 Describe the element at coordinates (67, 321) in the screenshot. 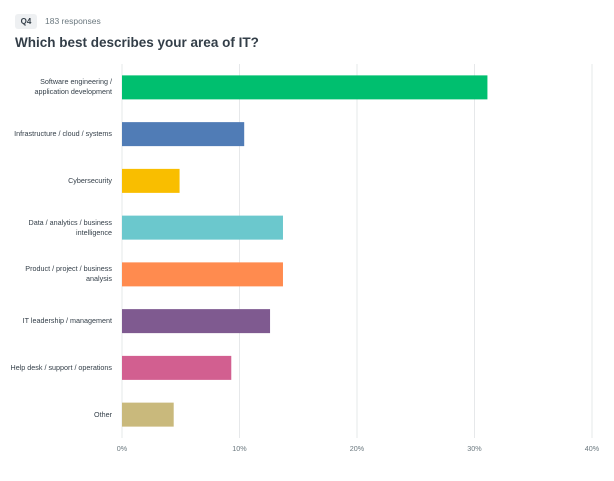

I see `category-label: IT leadership / management` at that location.